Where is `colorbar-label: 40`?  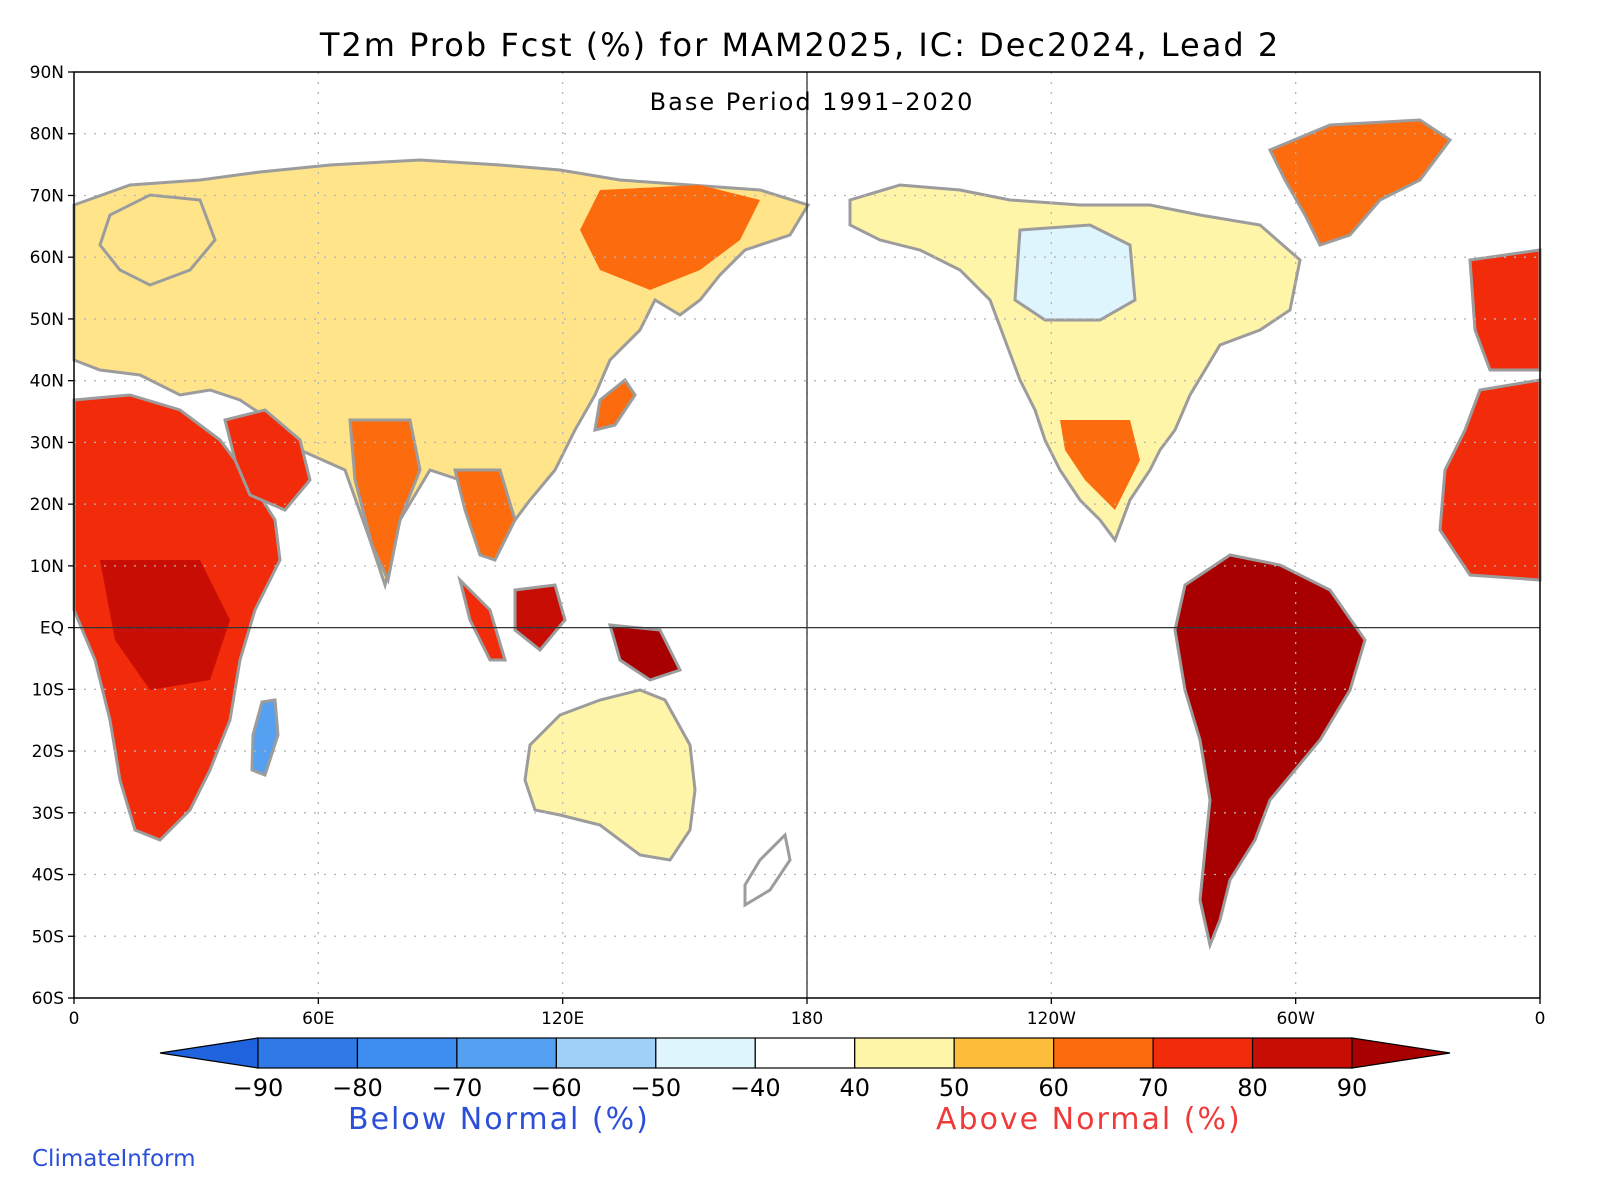 colorbar-label: 40 is located at coordinates (854, 1088).